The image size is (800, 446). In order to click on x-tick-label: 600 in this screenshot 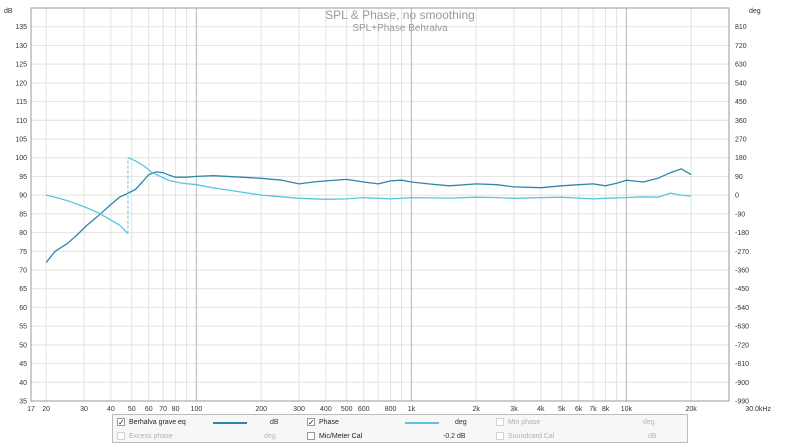, I will do `click(364, 409)`.